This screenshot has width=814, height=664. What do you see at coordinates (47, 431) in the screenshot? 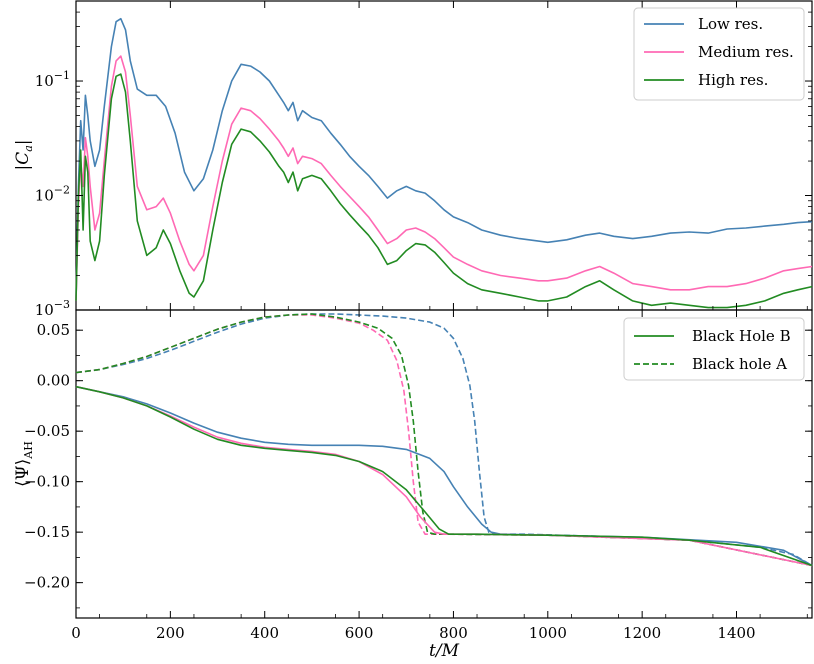
I see `bottom-ytick-label: −0.05` at bounding box center [47, 431].